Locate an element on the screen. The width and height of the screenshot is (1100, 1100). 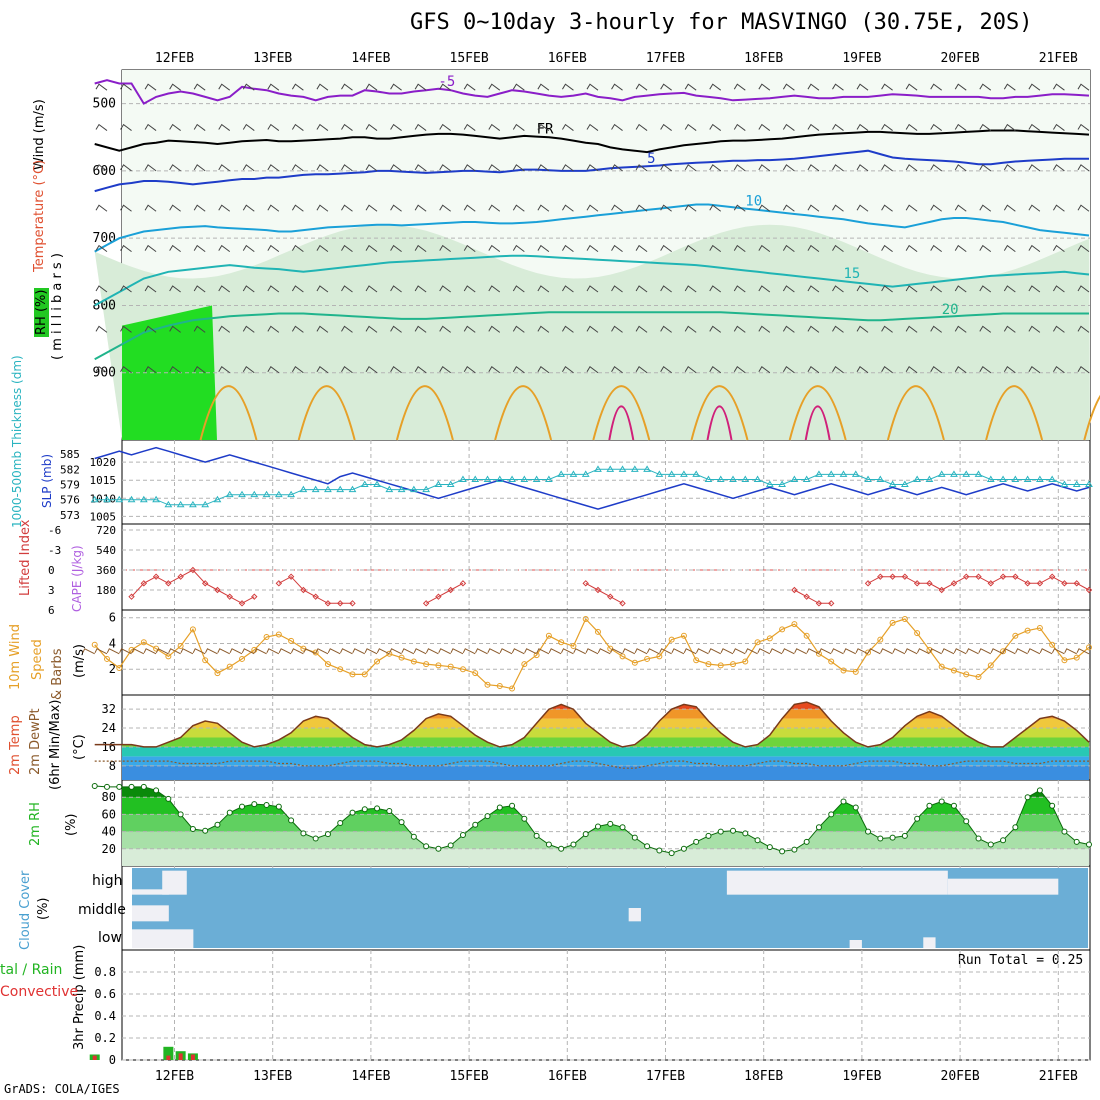
thickness-tick-label: 579 is located at coordinates (70, 485).